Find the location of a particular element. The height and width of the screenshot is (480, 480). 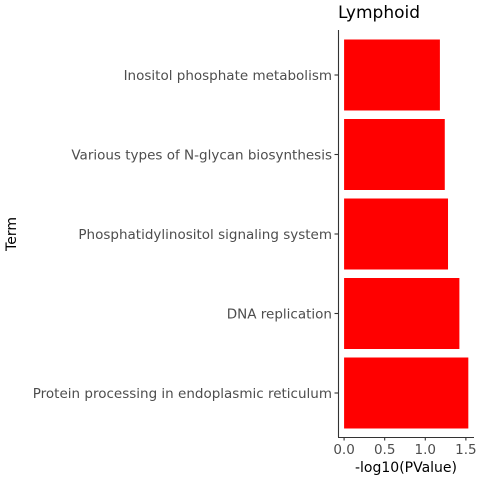

x-ticks-group: 0.0 0.5 1.0 1.5 is located at coordinates (405, 447).